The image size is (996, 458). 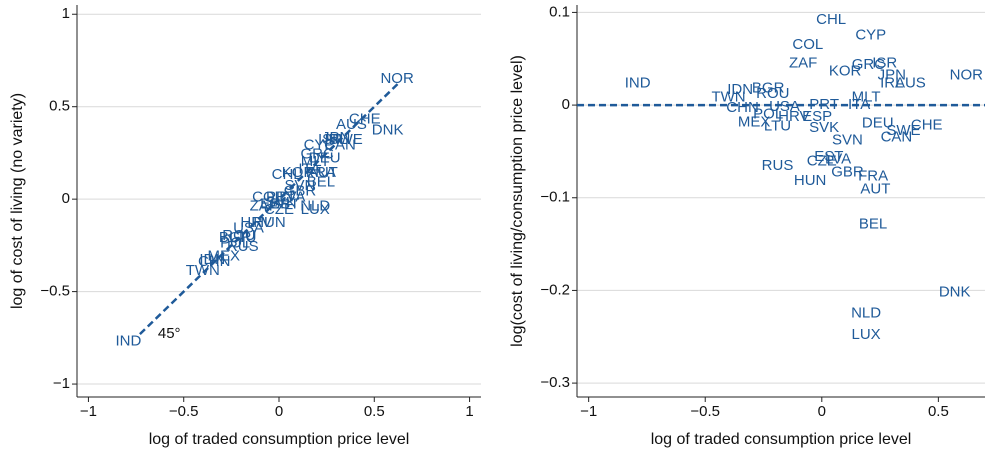 I want to click on point-label: HUN, so click(x=269, y=222).